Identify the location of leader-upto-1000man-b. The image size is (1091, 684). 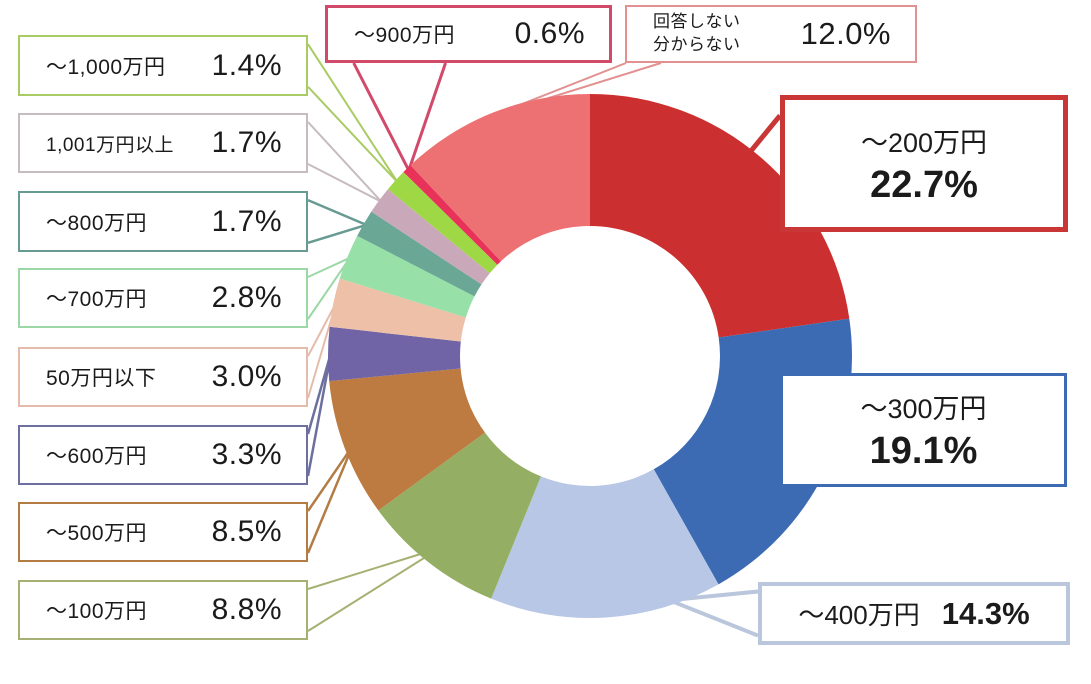
(353, 134).